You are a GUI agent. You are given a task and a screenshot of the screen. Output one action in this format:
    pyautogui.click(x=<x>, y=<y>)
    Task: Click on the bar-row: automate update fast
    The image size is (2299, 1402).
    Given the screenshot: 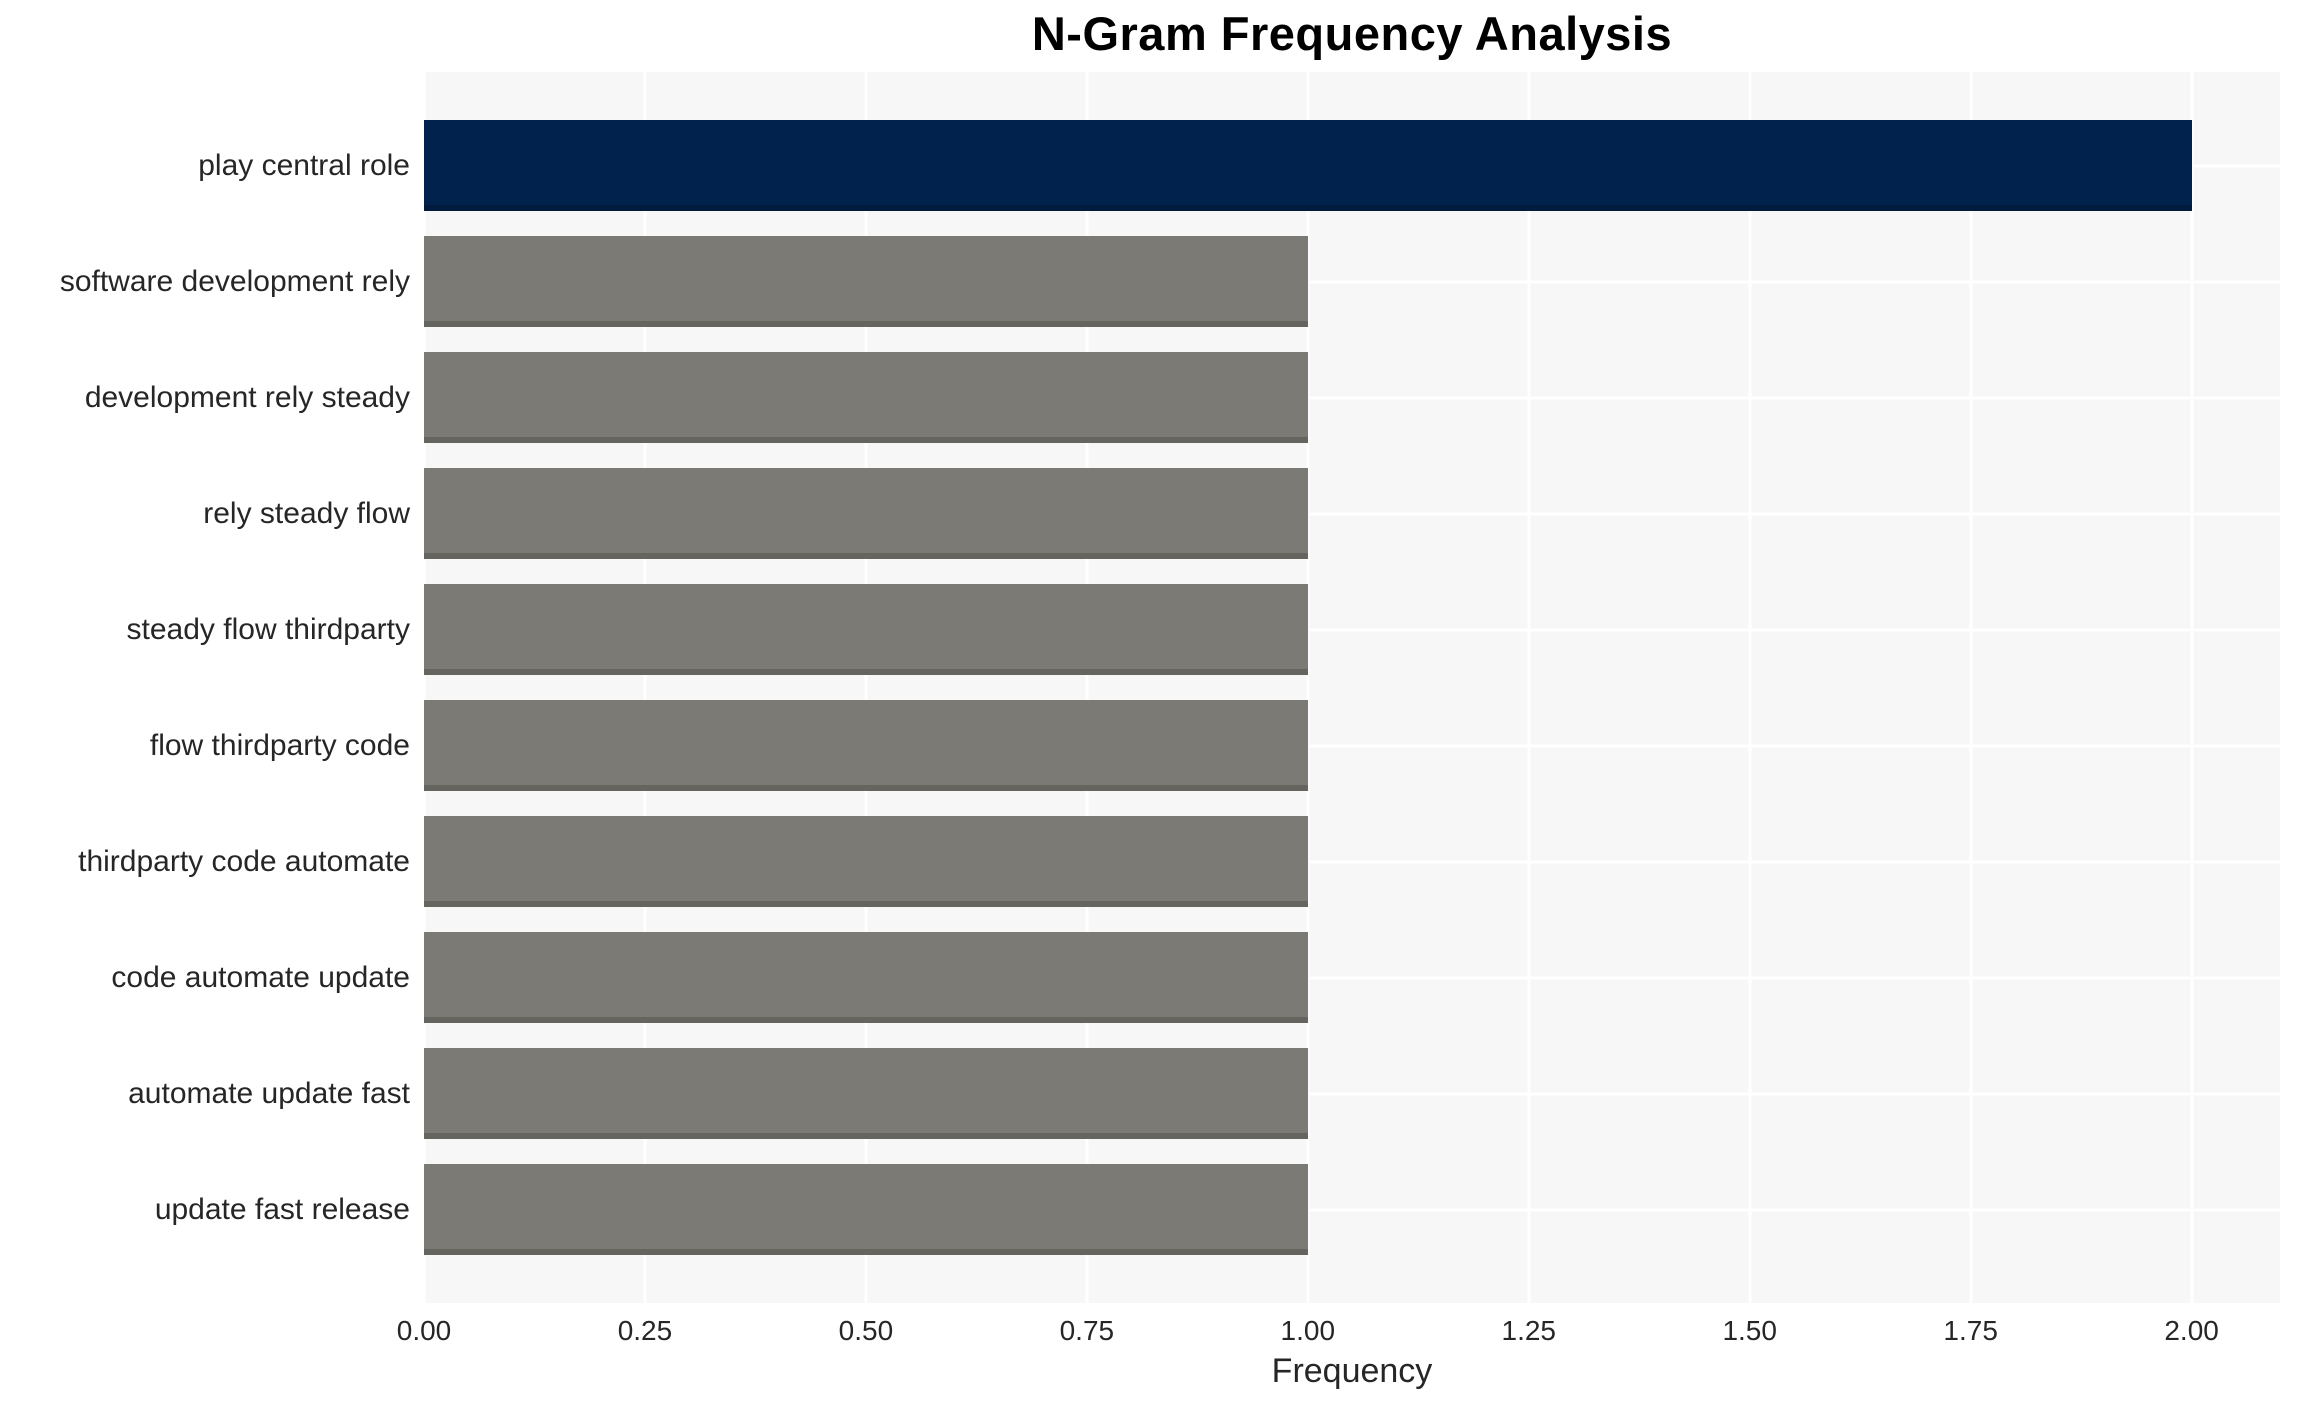 What is the action you would take?
    pyautogui.click(x=1204, y=1093)
    